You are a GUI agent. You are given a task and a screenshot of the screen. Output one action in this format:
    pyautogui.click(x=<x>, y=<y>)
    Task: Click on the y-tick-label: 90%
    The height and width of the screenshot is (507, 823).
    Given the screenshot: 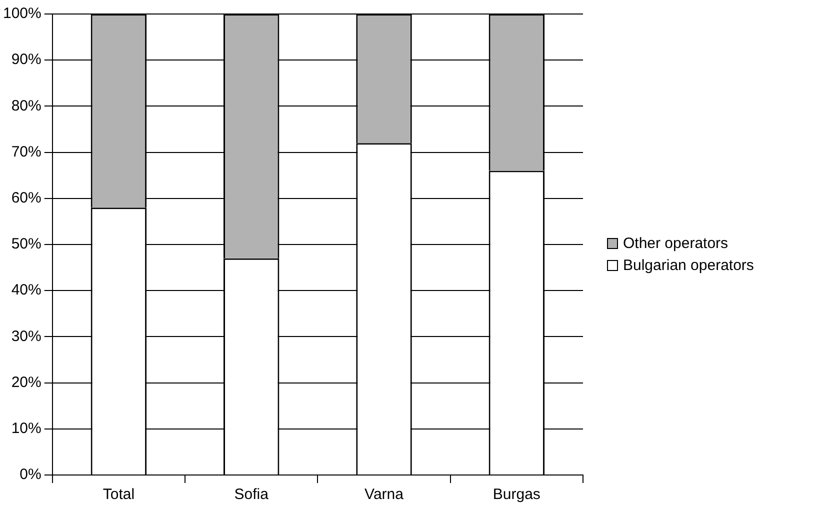 What is the action you would take?
    pyautogui.click(x=26, y=59)
    